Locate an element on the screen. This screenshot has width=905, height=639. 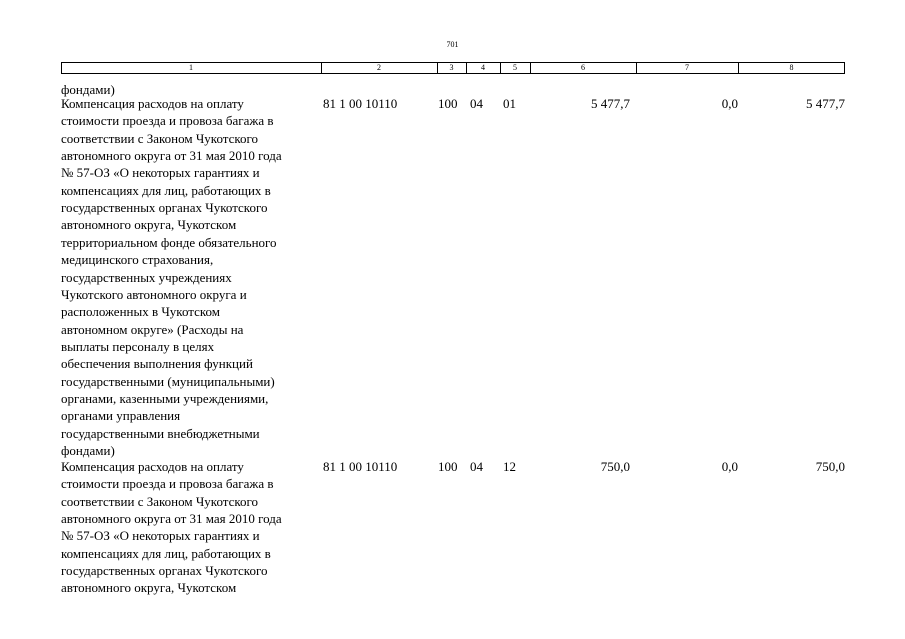
header-cell: 3 is located at coordinates (451, 67).